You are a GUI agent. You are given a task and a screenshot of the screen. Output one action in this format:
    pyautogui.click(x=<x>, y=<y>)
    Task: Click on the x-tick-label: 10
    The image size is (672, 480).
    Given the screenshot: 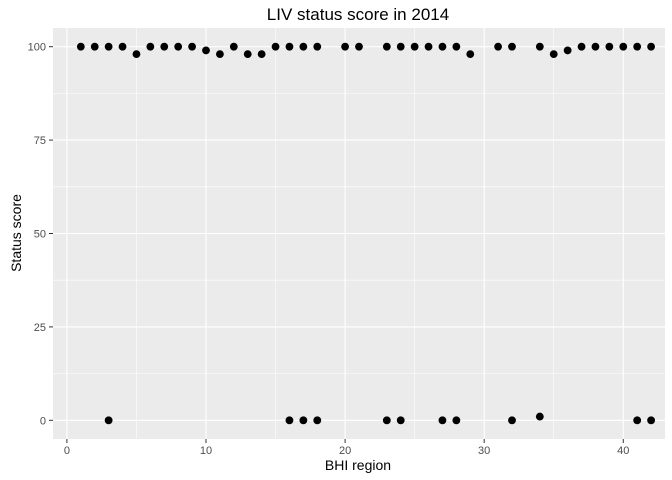 What is the action you would take?
    pyautogui.click(x=206, y=451)
    